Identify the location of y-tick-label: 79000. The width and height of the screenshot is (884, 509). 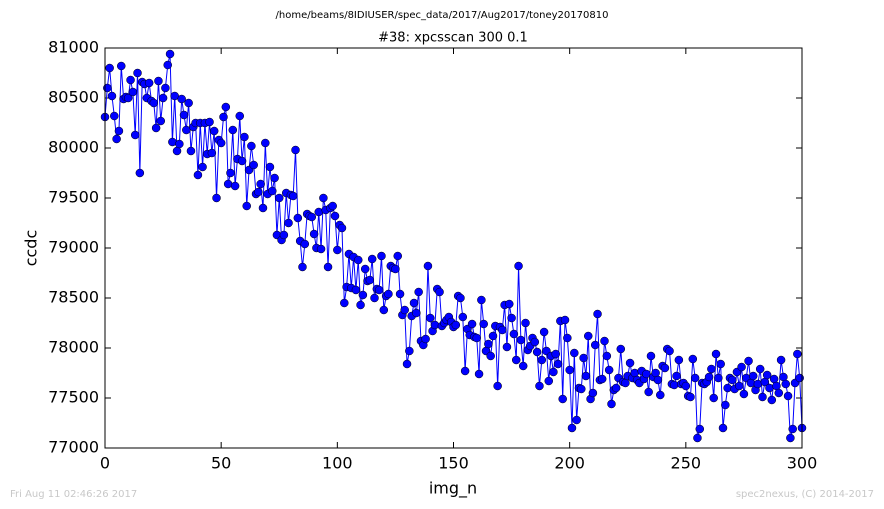
(73, 247).